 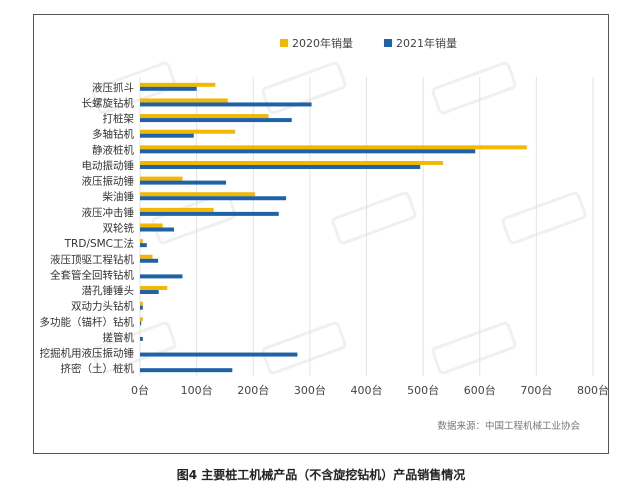 I want to click on category-label: 多功能（锚杆）钻机, so click(x=87, y=321).